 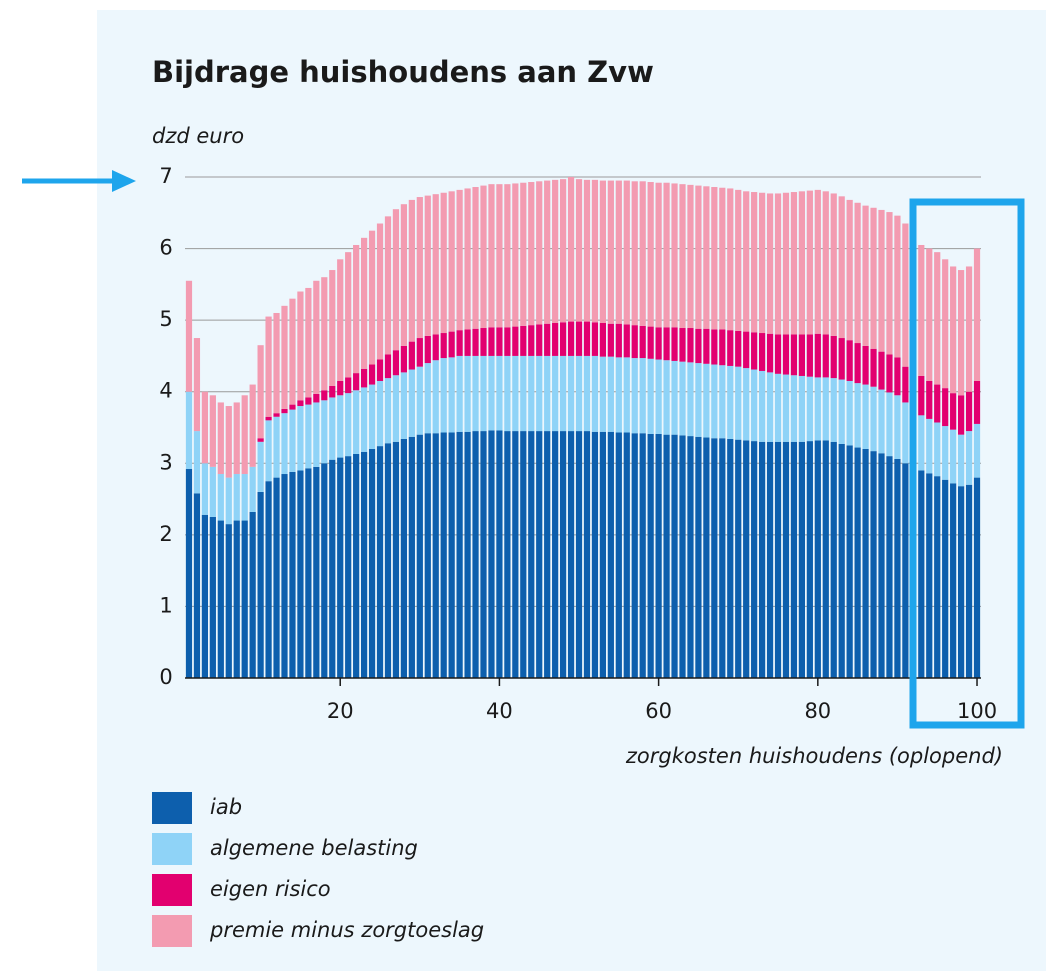 What do you see at coordinates (172, 849) in the screenshot?
I see `legend-swatch` at bounding box center [172, 849].